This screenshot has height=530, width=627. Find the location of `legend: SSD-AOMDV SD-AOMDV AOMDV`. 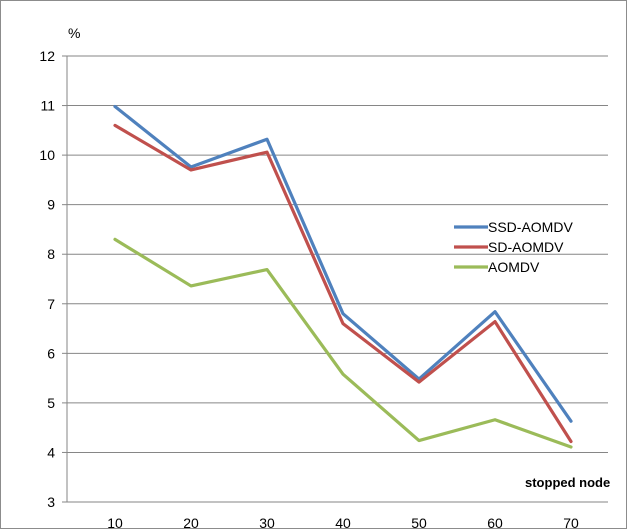

legend: SSD-AOMDV SD-AOMDV AOMDV is located at coordinates (513, 247).